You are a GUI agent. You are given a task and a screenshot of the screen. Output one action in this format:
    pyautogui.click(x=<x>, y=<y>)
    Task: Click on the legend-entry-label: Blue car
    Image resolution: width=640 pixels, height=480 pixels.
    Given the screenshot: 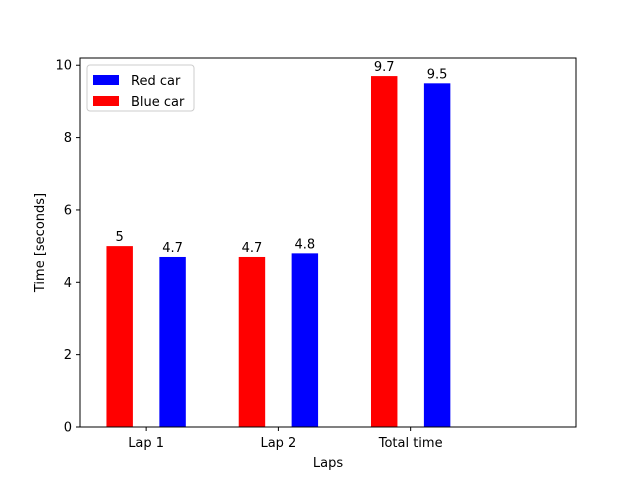 What is the action you would take?
    pyautogui.click(x=158, y=102)
    